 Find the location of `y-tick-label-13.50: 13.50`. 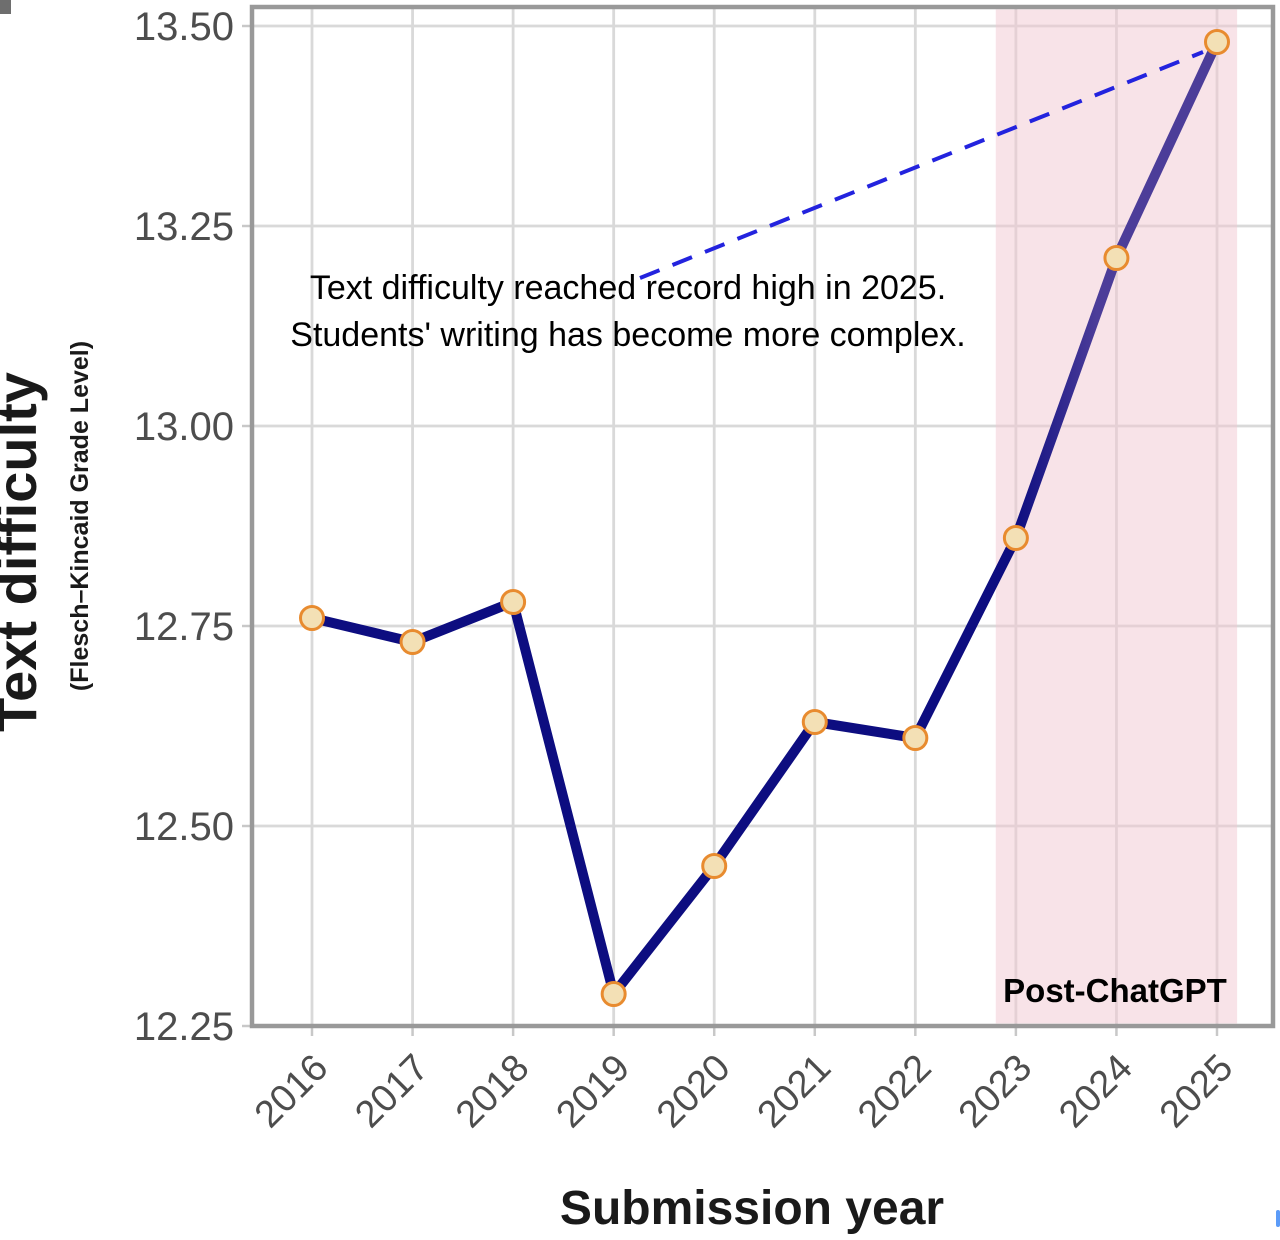

y-tick-label-13.50: 13.50 is located at coordinates (184, 27).